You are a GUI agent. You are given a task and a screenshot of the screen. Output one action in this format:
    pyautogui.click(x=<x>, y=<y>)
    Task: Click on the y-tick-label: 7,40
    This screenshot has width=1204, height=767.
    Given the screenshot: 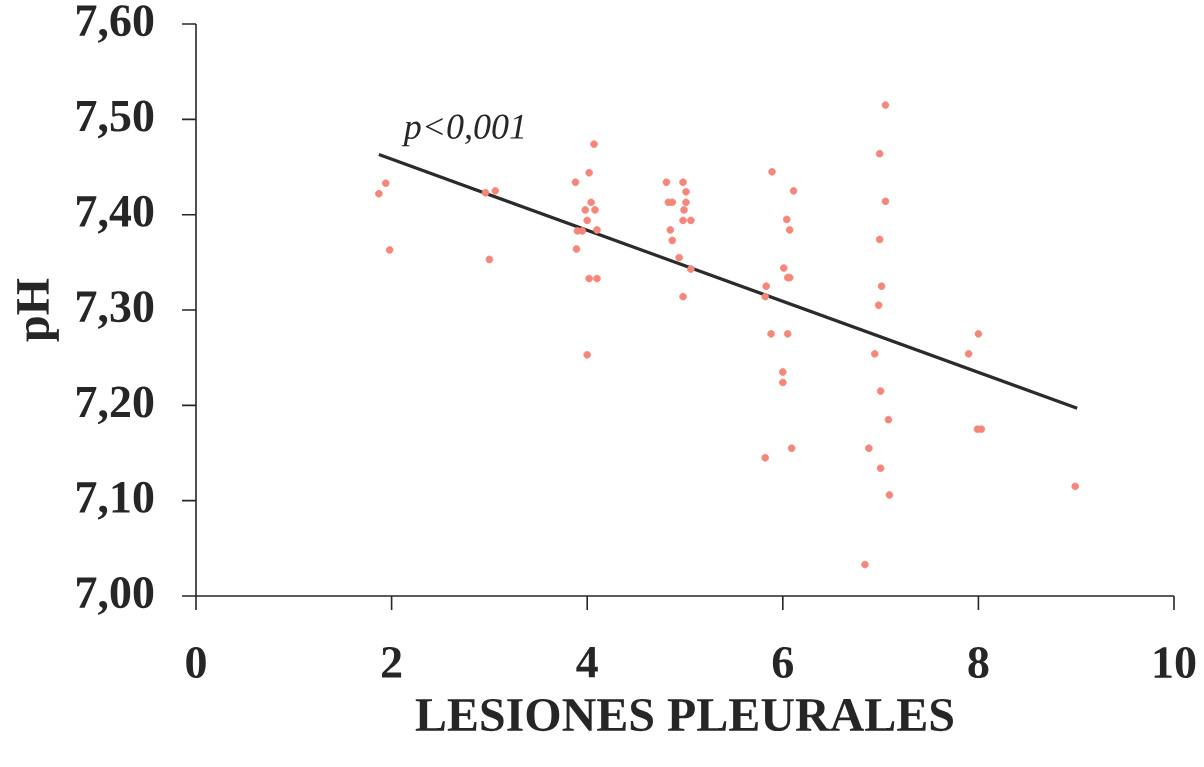 What is the action you would take?
    pyautogui.click(x=115, y=214)
    